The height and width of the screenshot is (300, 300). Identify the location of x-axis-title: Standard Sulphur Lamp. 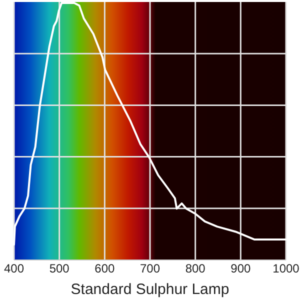
(150, 289).